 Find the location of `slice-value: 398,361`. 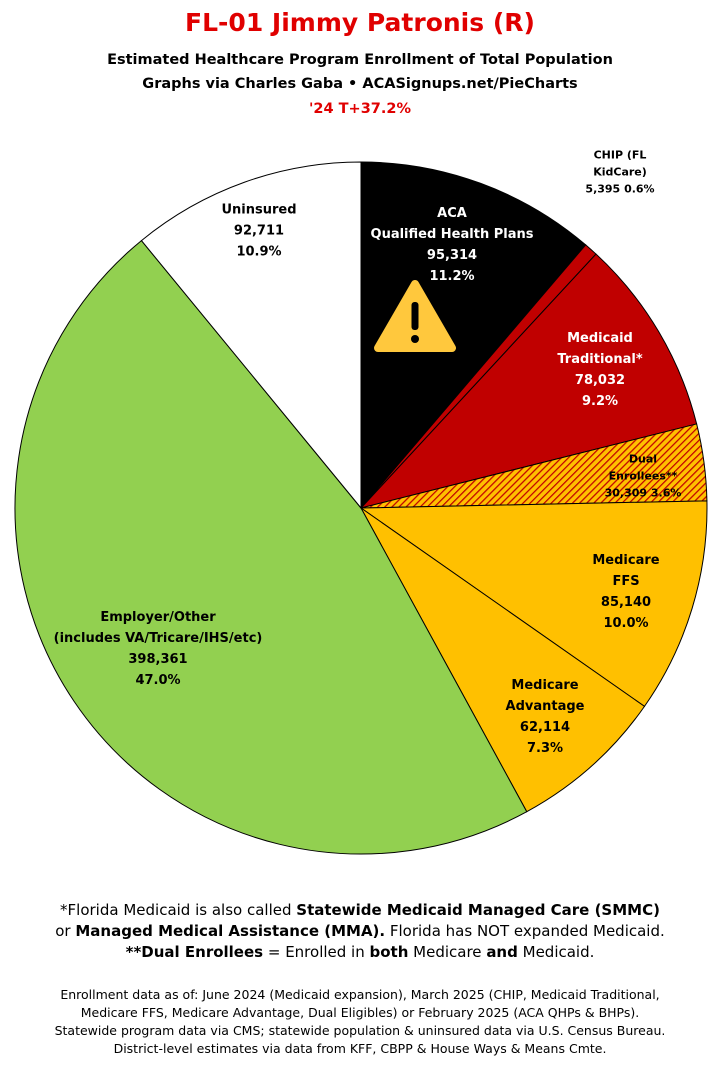

slice-value: 398,361 is located at coordinates (158, 659).